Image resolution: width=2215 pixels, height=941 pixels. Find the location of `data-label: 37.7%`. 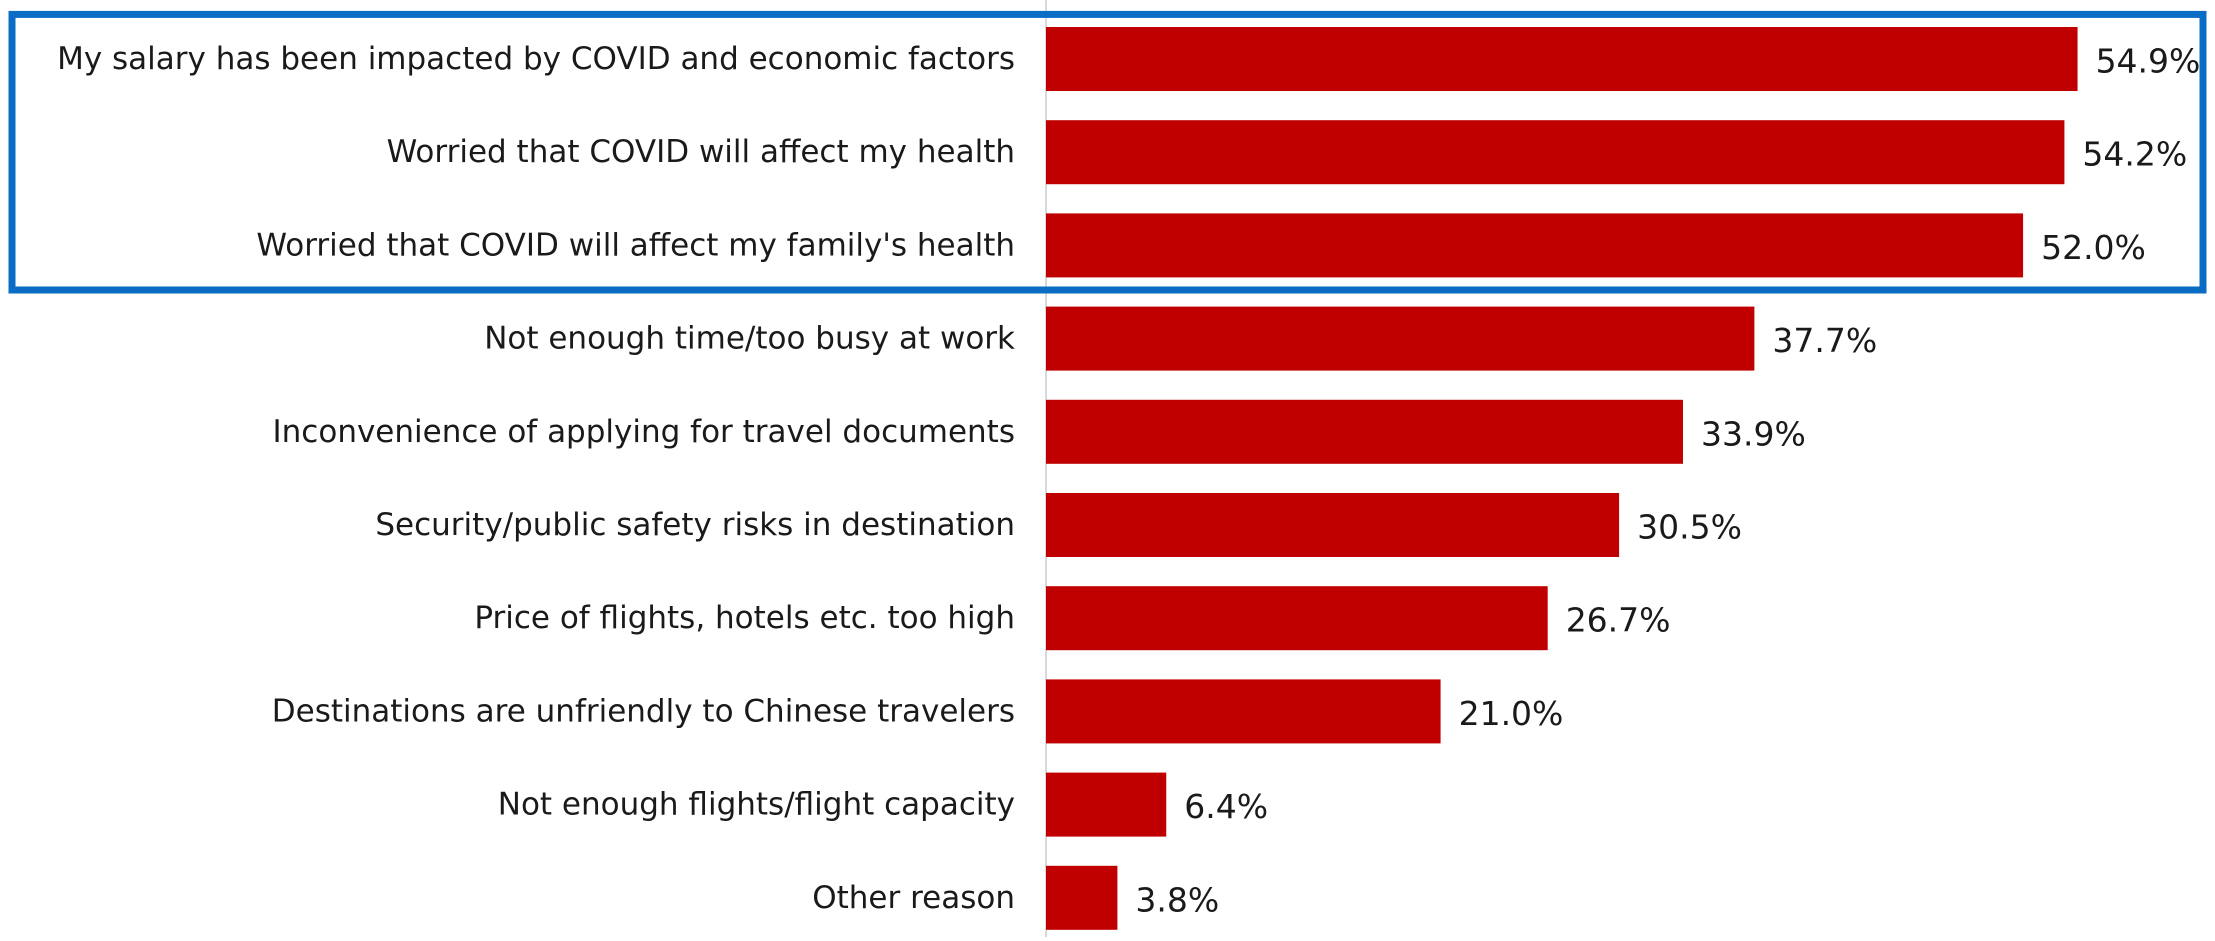

data-label: 37.7% is located at coordinates (1824, 340).